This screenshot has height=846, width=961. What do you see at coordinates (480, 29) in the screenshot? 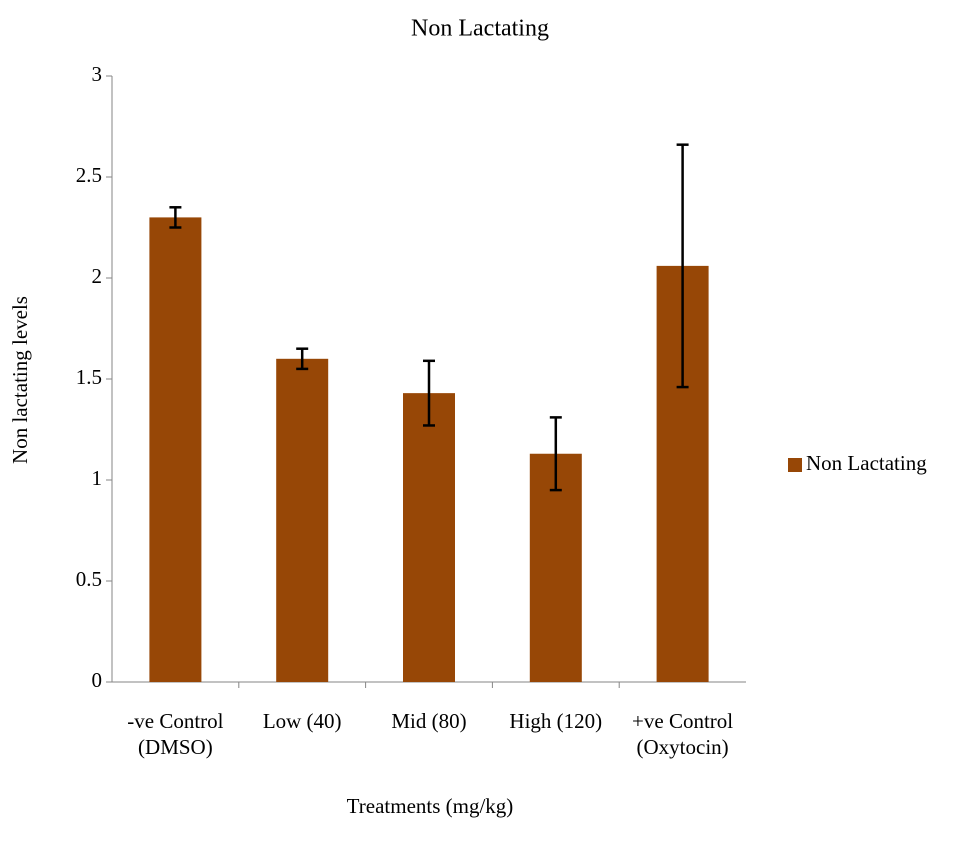
I see `chart-title: Non Lactating` at bounding box center [480, 29].